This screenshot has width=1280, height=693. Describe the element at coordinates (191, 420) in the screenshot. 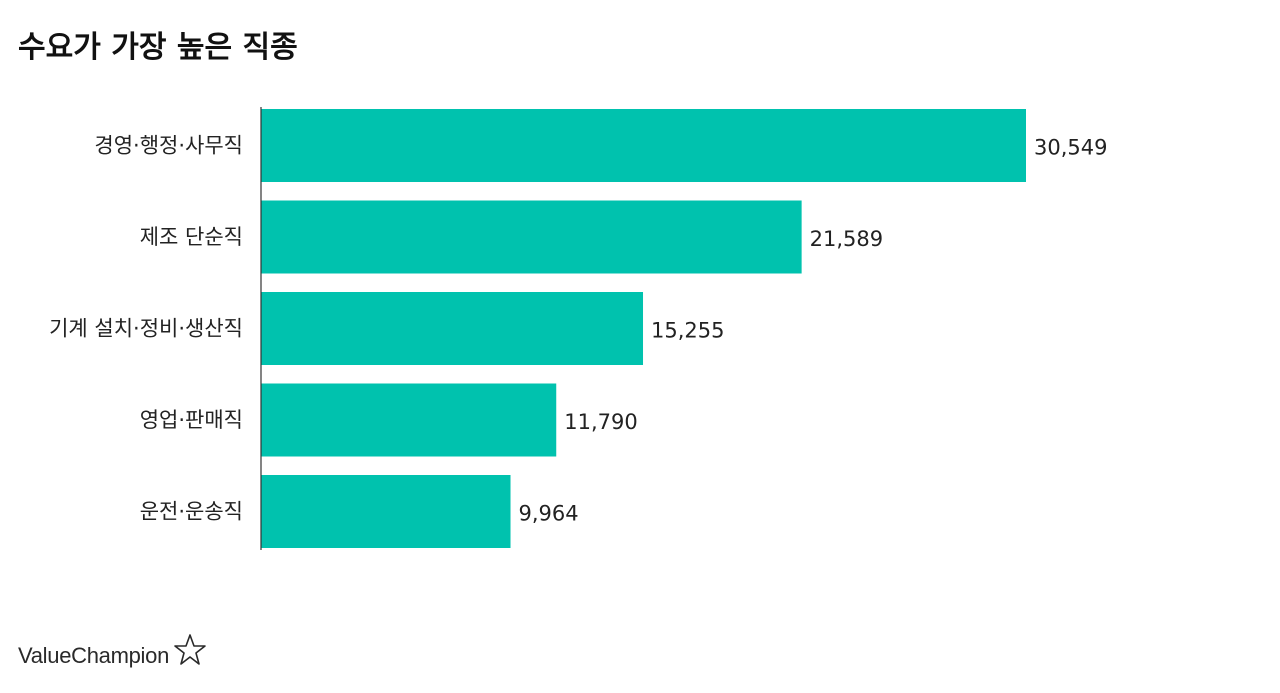

I see `category-label-3: 영업·판매직` at that location.